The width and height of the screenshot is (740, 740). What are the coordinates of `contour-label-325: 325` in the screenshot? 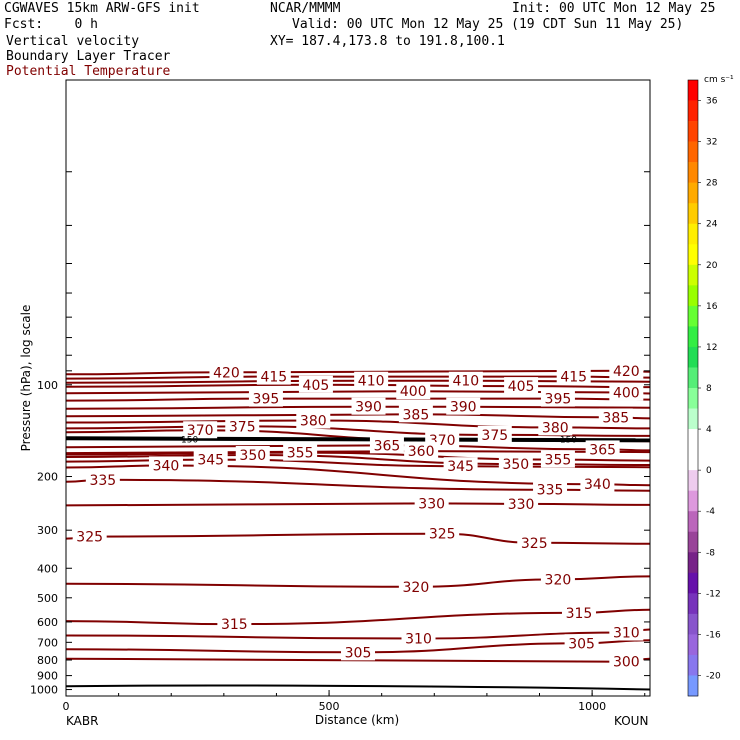 It's located at (534, 544).